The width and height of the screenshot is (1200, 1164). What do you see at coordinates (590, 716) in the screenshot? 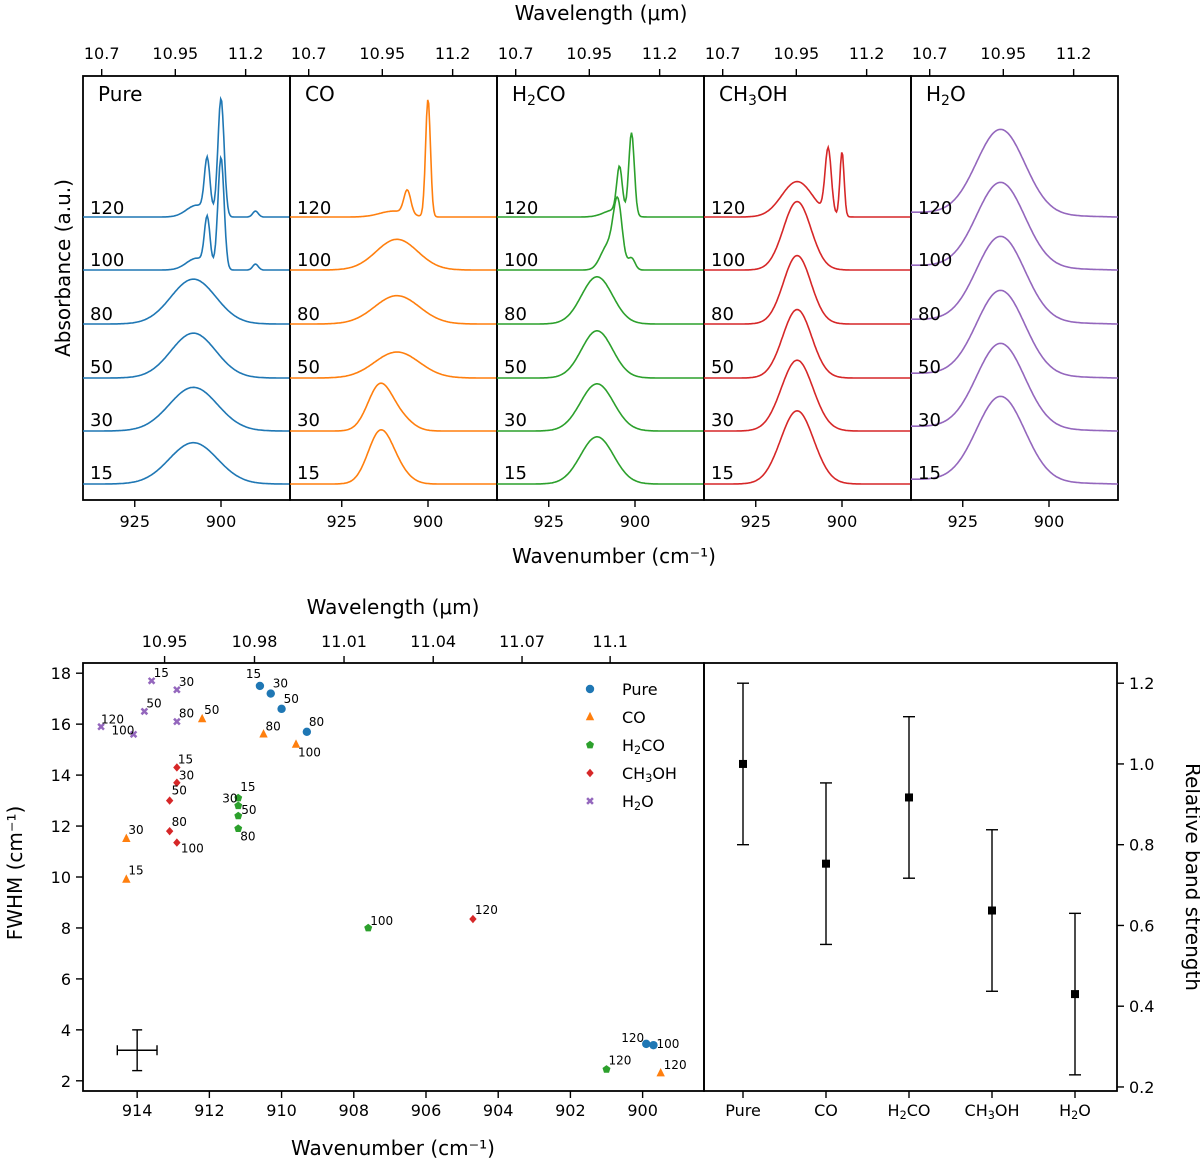
I see `legend-marker-CO` at bounding box center [590, 716].